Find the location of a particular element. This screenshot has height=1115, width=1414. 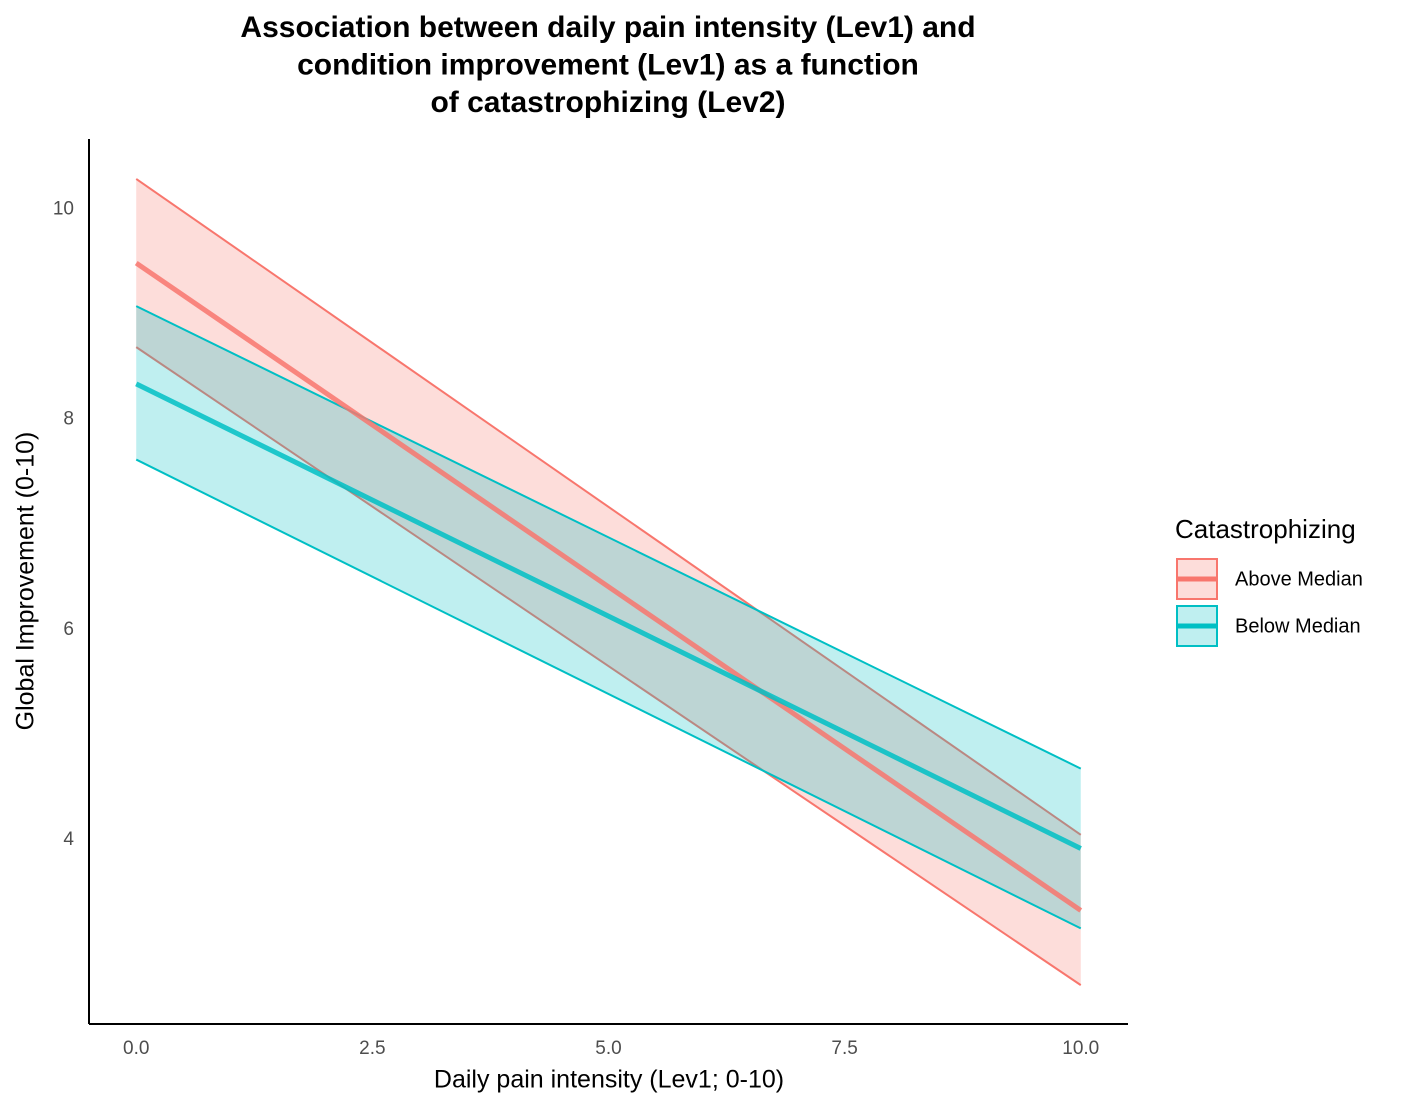

x-tick-label: 0.0 is located at coordinates (136, 1048).